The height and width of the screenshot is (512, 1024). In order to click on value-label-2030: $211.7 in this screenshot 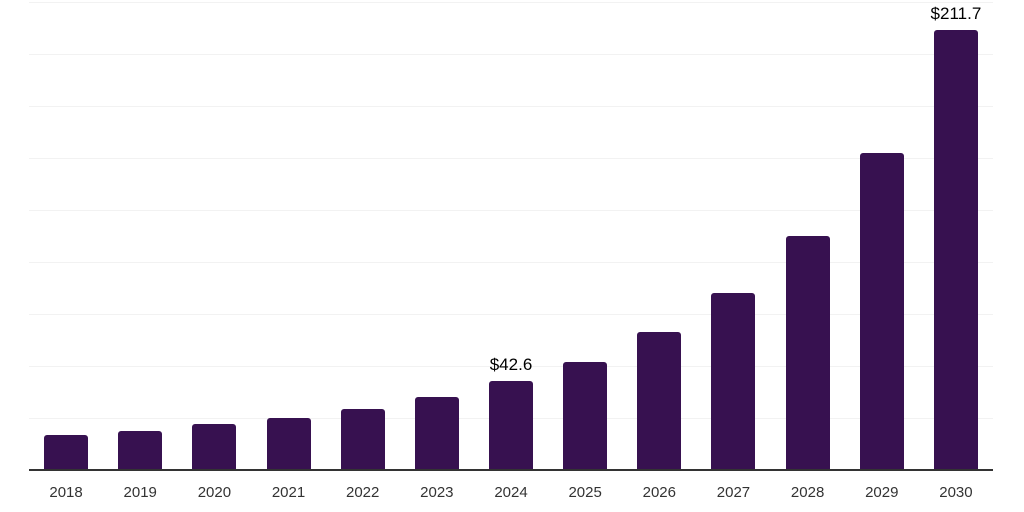, I will do `click(956, 13)`.